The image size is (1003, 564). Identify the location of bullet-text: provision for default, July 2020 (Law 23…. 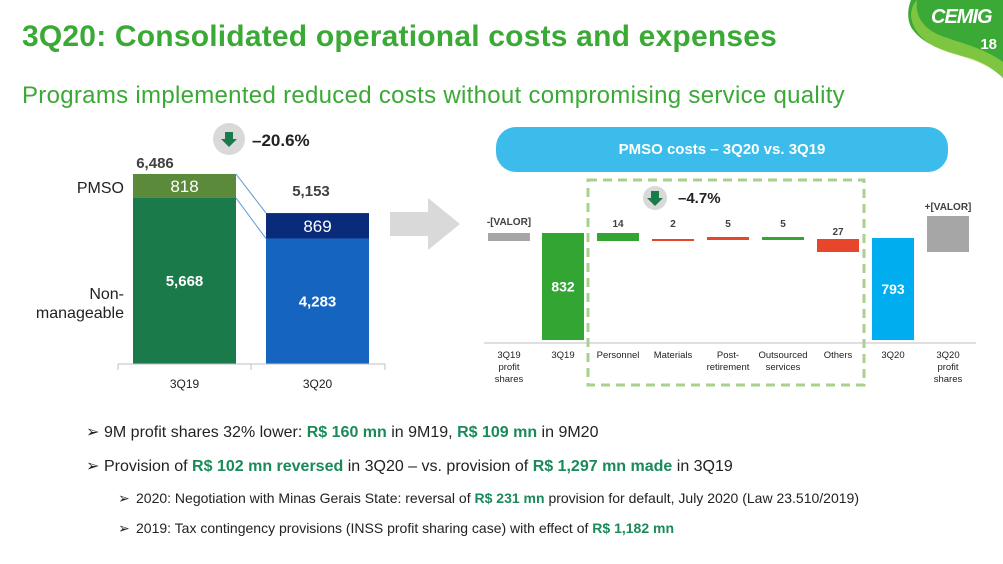
(701, 498).